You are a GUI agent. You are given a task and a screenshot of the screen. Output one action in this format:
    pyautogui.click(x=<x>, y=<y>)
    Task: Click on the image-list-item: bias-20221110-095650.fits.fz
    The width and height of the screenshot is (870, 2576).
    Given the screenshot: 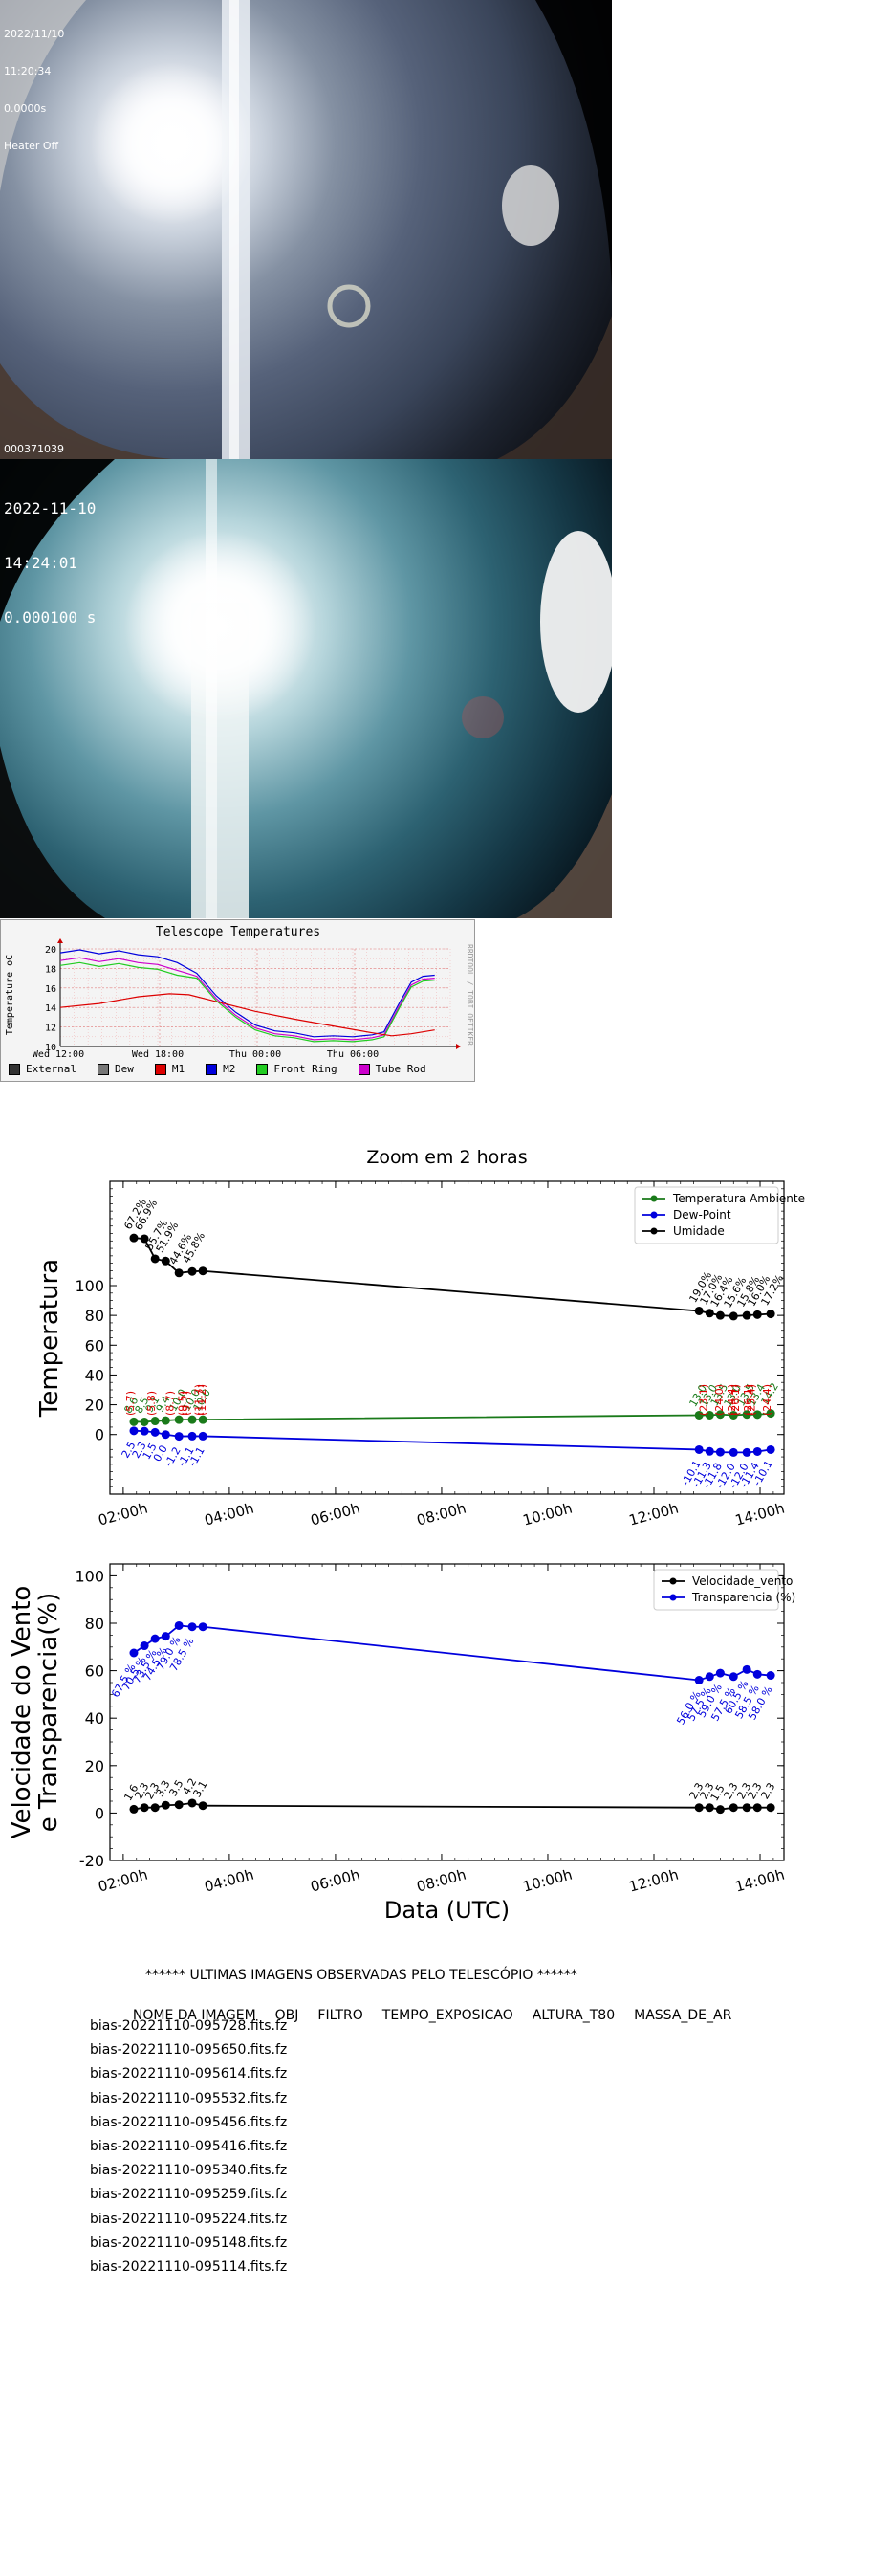 What is the action you would take?
    pyautogui.click(x=189, y=2050)
    